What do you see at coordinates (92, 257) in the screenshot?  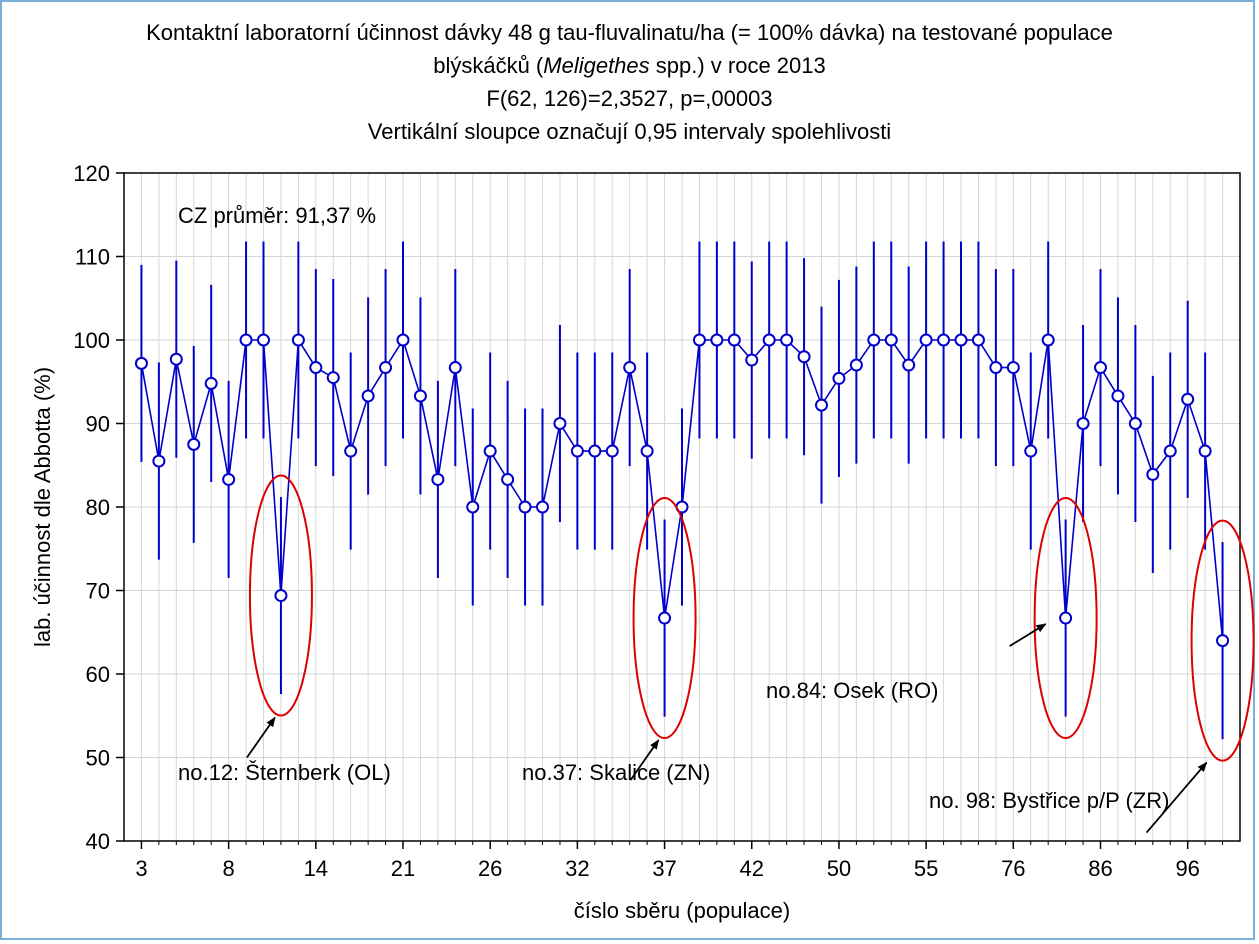 I see `y-tick-label: 110` at bounding box center [92, 257].